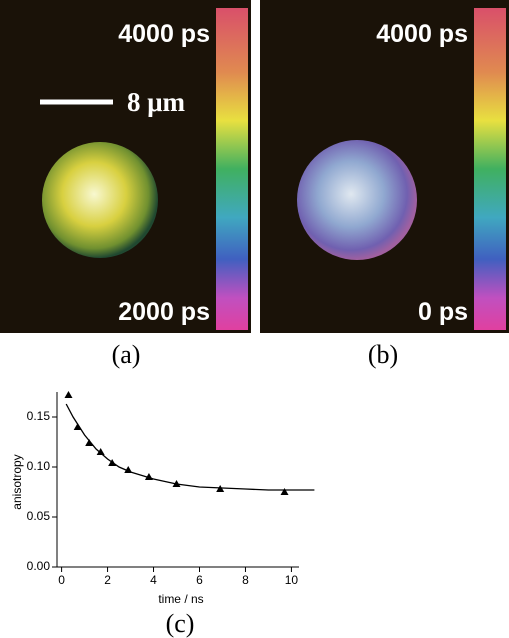 Image resolution: width=509 pixels, height=638 pixels. What do you see at coordinates (61, 580) in the screenshot?
I see `x-tick-label: 0` at bounding box center [61, 580].